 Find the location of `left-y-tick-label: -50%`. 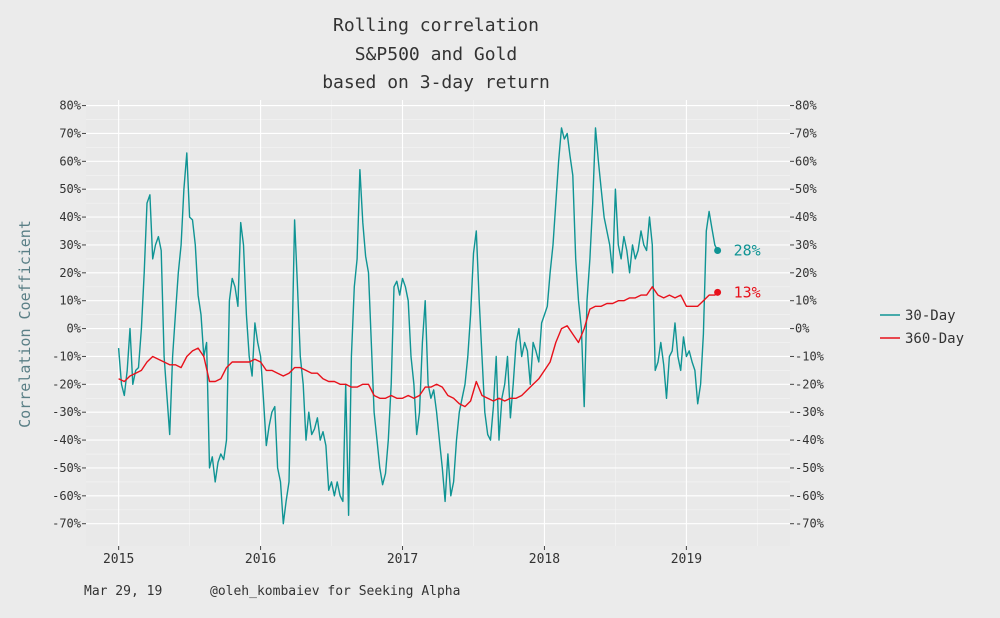

left-y-tick-label: -50% is located at coordinates (67, 468).